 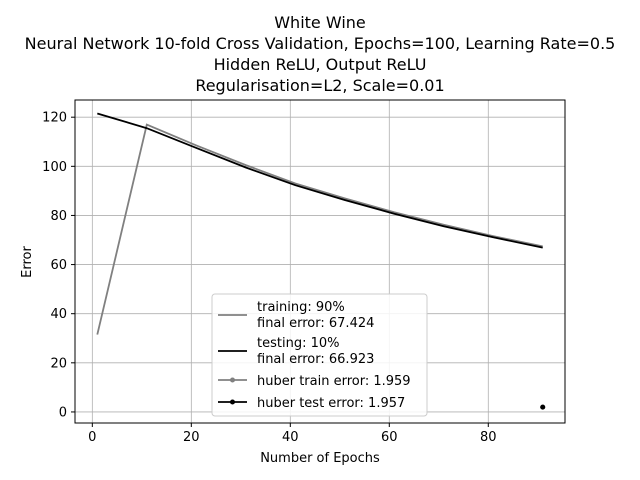 What do you see at coordinates (315, 323) in the screenshot?
I see `legend-label-training-final: final error: 67.424` at bounding box center [315, 323].